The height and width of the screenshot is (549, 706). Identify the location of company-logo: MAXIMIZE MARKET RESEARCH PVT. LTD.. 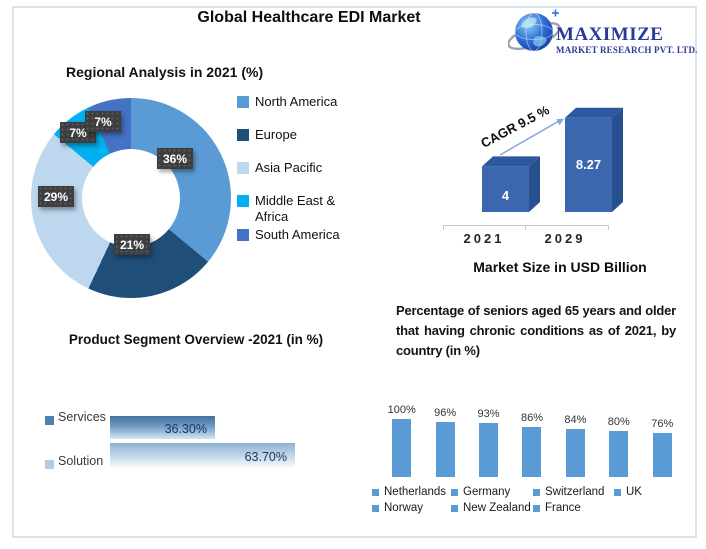
(604, 35).